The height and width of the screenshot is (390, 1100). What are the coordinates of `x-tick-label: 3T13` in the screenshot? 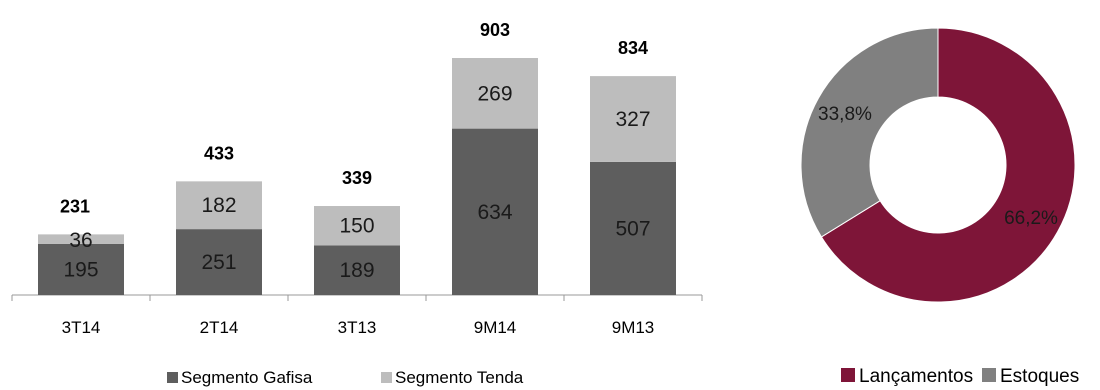 It's located at (357, 327).